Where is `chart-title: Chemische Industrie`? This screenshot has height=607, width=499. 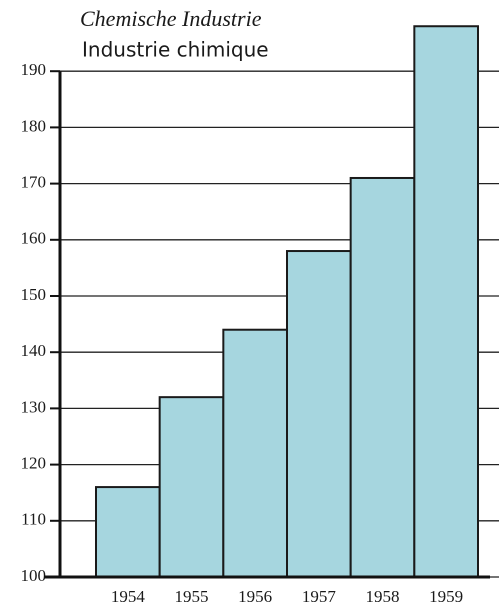 chart-title: Chemische Industrie is located at coordinates (171, 18).